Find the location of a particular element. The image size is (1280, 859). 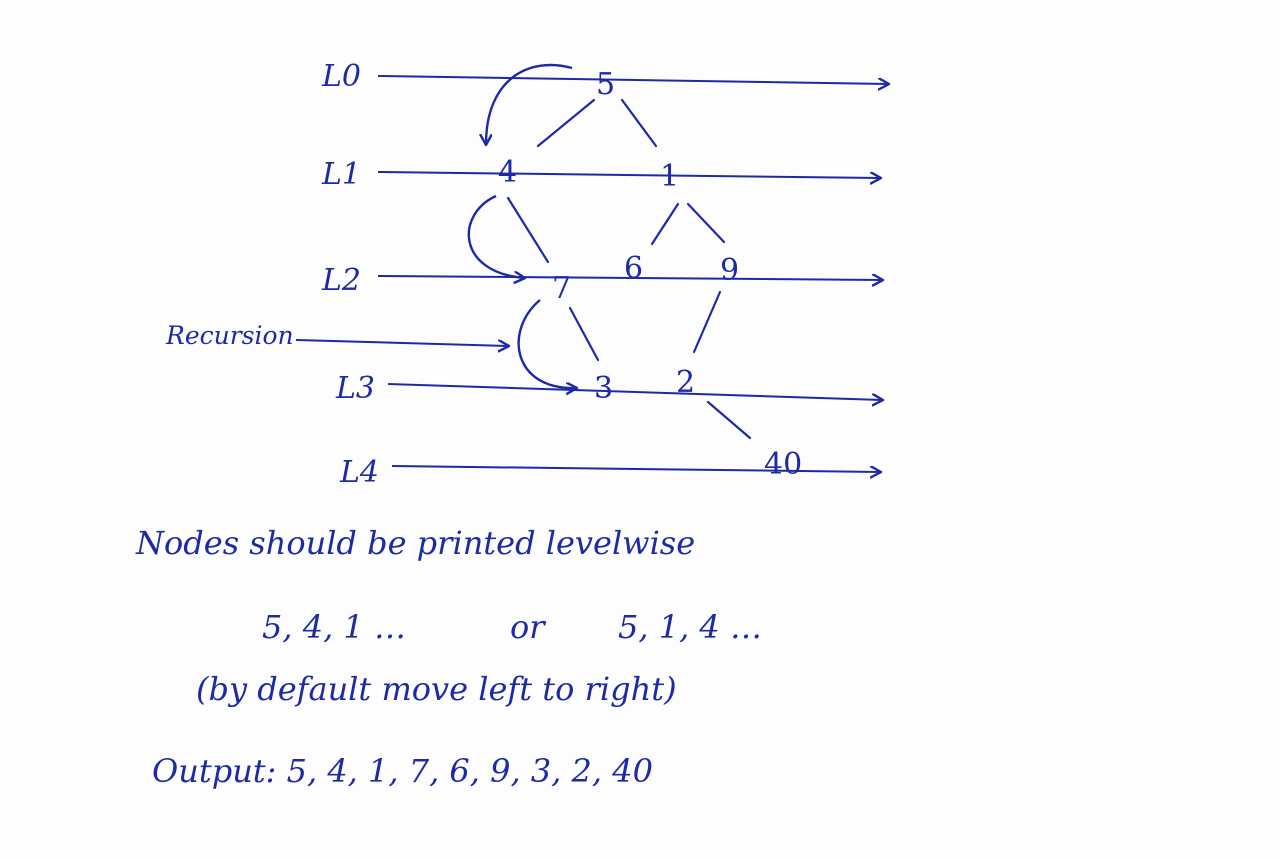

level-line-l2 is located at coordinates (629, 278).